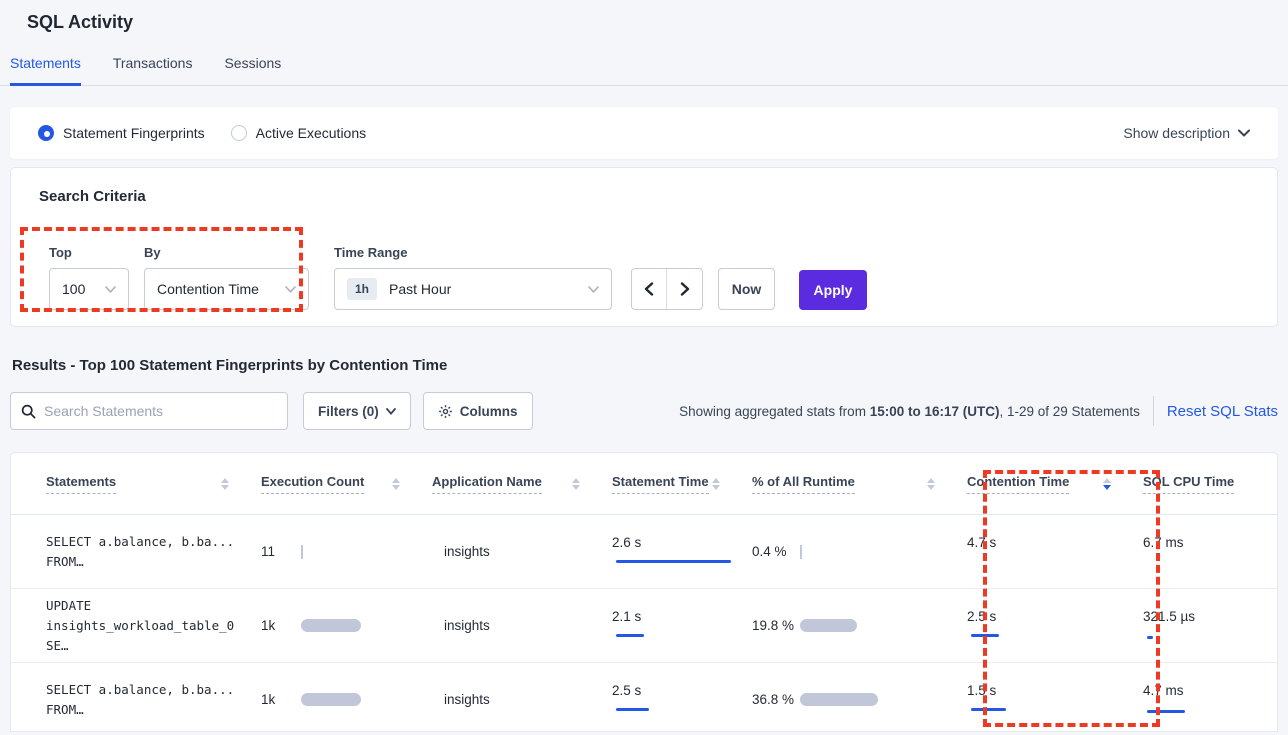 This screenshot has width=1288, height=735. I want to click on radio-statement-fingerprints: Statement Fingerprints, so click(121, 133).